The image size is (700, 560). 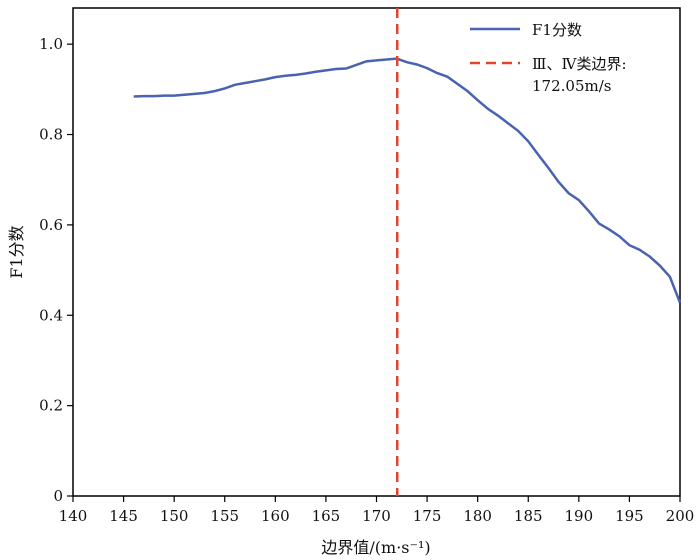 What do you see at coordinates (51, 44) in the screenshot?
I see `y-tick-label: 1.0` at bounding box center [51, 44].